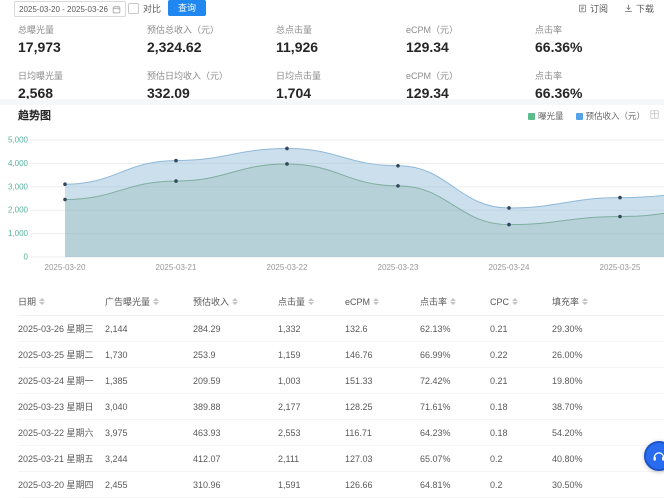  I want to click on column-header-ctr: 点击率, so click(455, 301).